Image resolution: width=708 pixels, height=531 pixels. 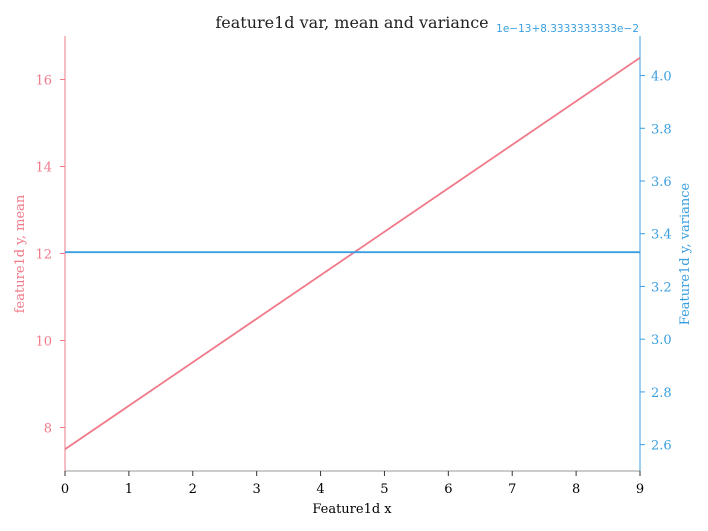 I want to click on right-y-tick-label-0: 2.6, so click(x=661, y=446).